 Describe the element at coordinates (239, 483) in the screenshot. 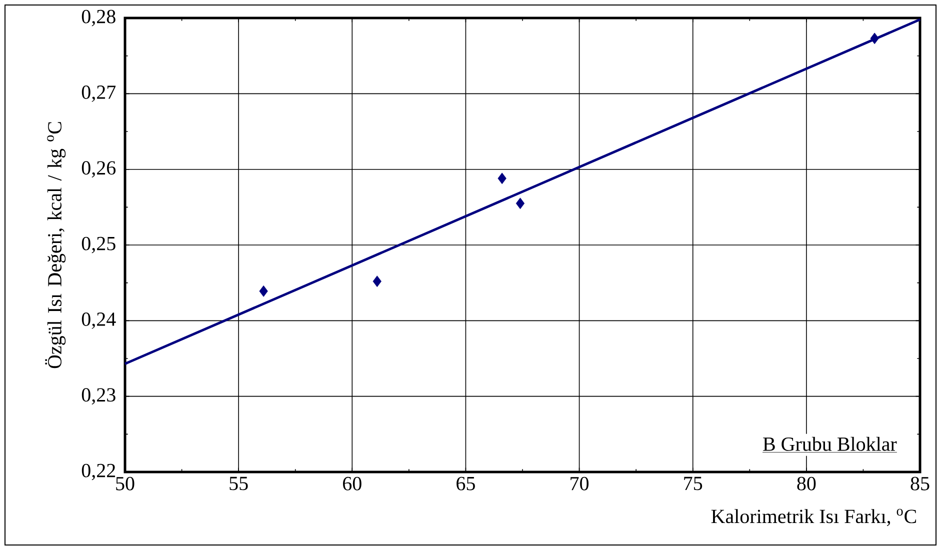

I see `x-tick-label: 55` at that location.